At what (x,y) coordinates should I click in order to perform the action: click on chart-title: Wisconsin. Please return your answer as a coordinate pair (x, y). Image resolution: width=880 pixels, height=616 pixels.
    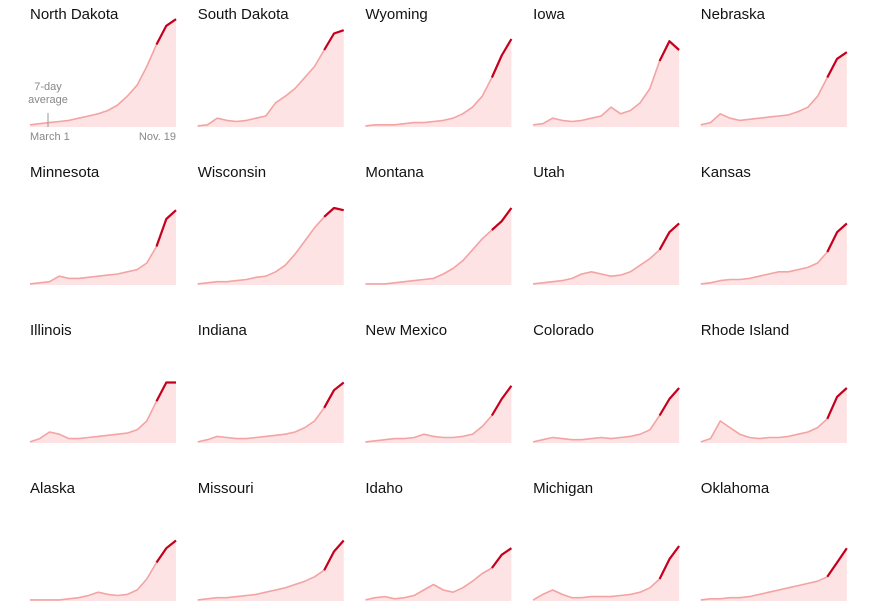
    Looking at the image, I should click on (232, 172).